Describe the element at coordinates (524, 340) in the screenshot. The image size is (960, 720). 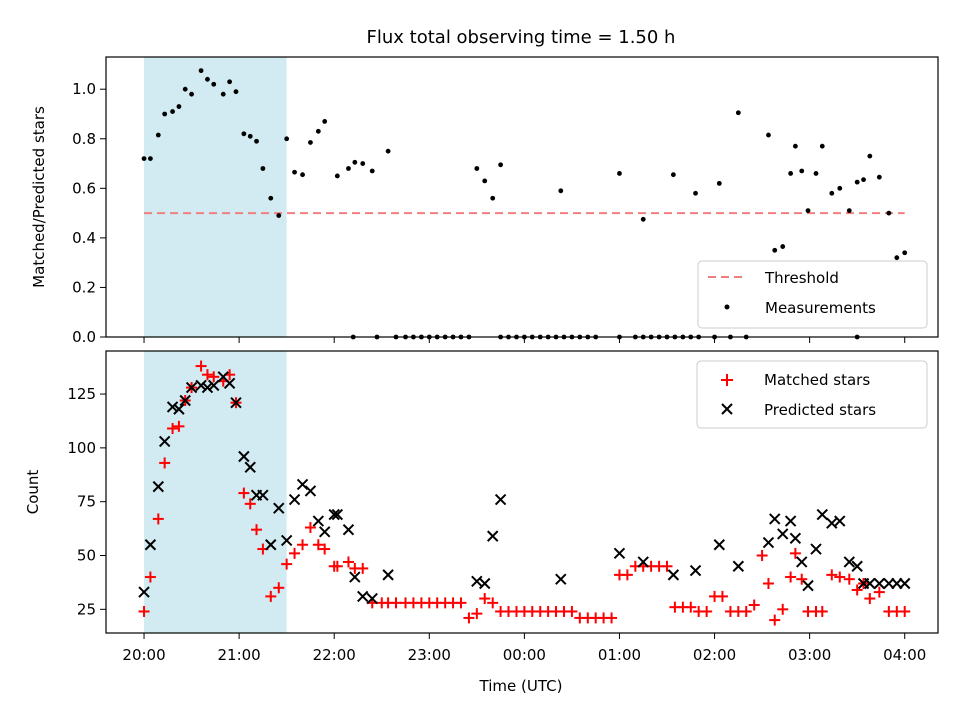
I see `x-ticks-top` at that location.